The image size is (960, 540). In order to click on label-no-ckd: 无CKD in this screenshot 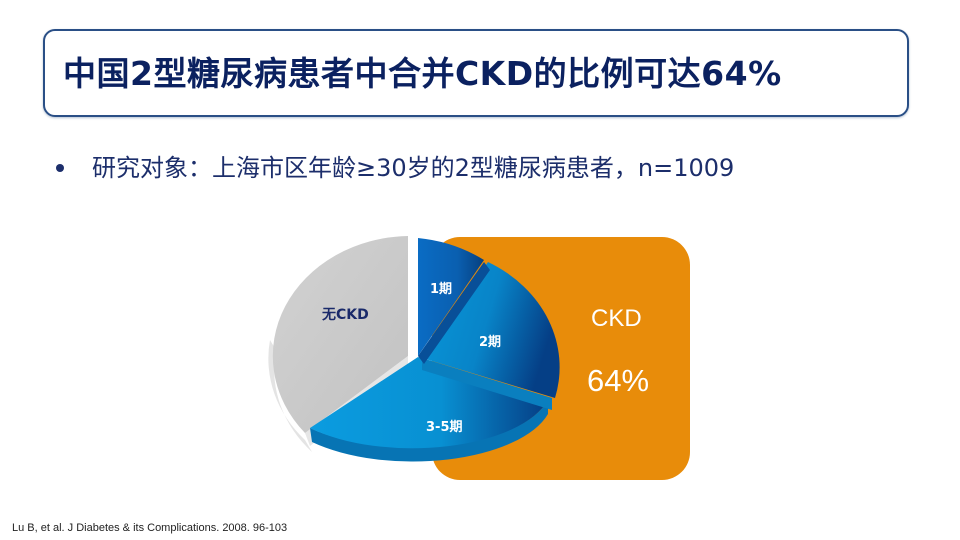, I will do `click(345, 315)`.